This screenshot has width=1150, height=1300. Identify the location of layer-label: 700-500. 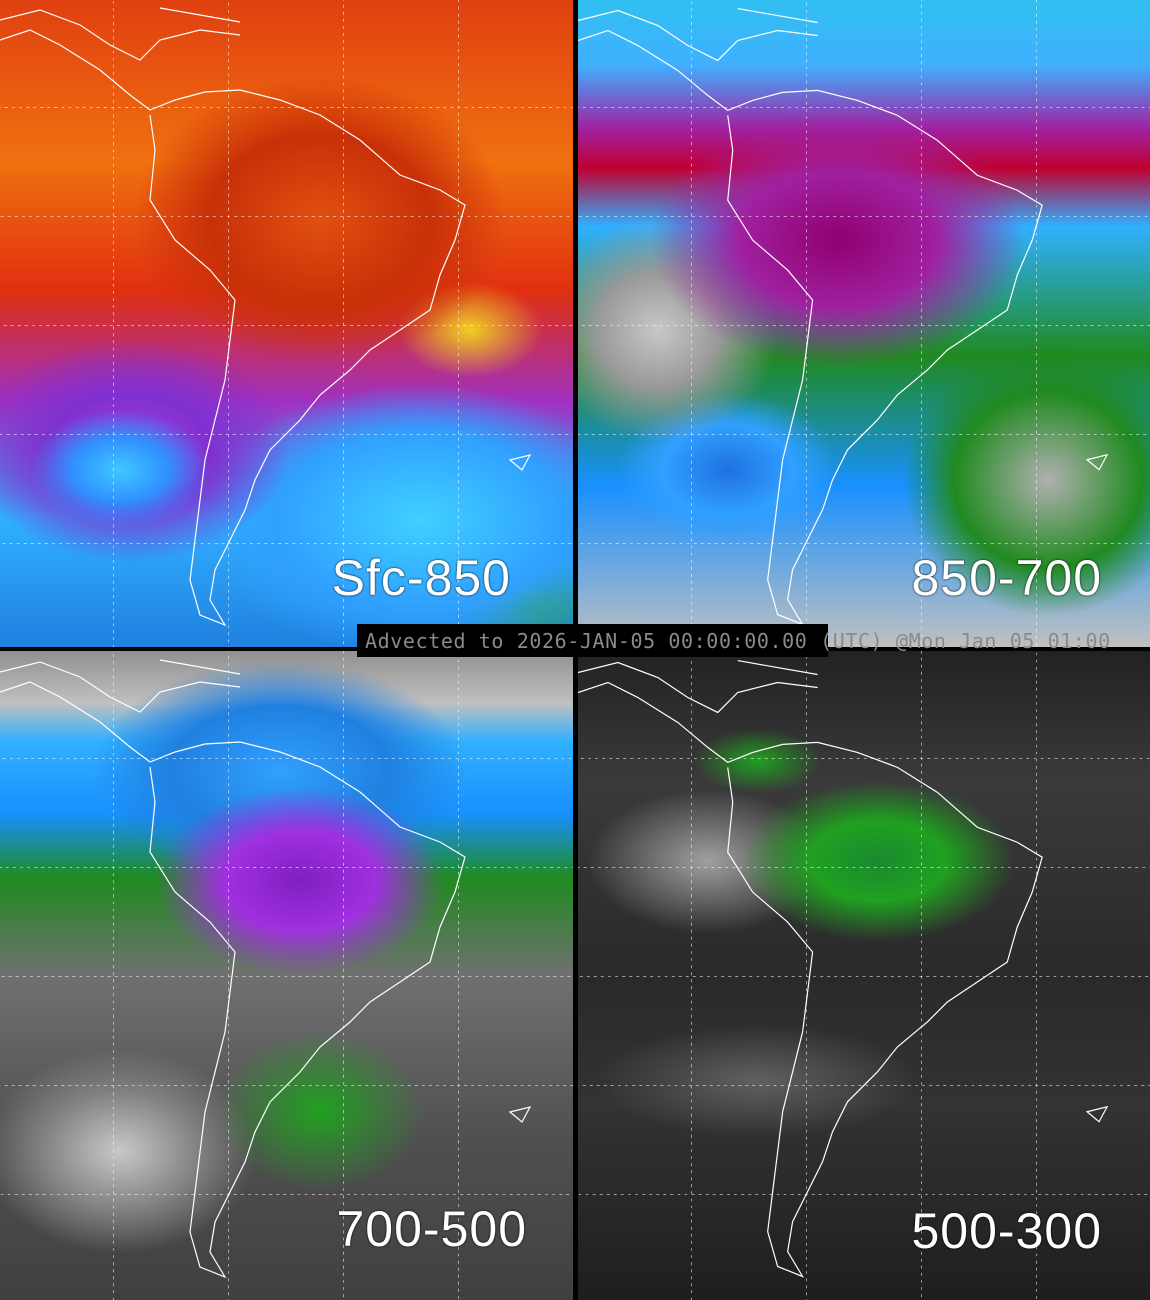
(431, 1229).